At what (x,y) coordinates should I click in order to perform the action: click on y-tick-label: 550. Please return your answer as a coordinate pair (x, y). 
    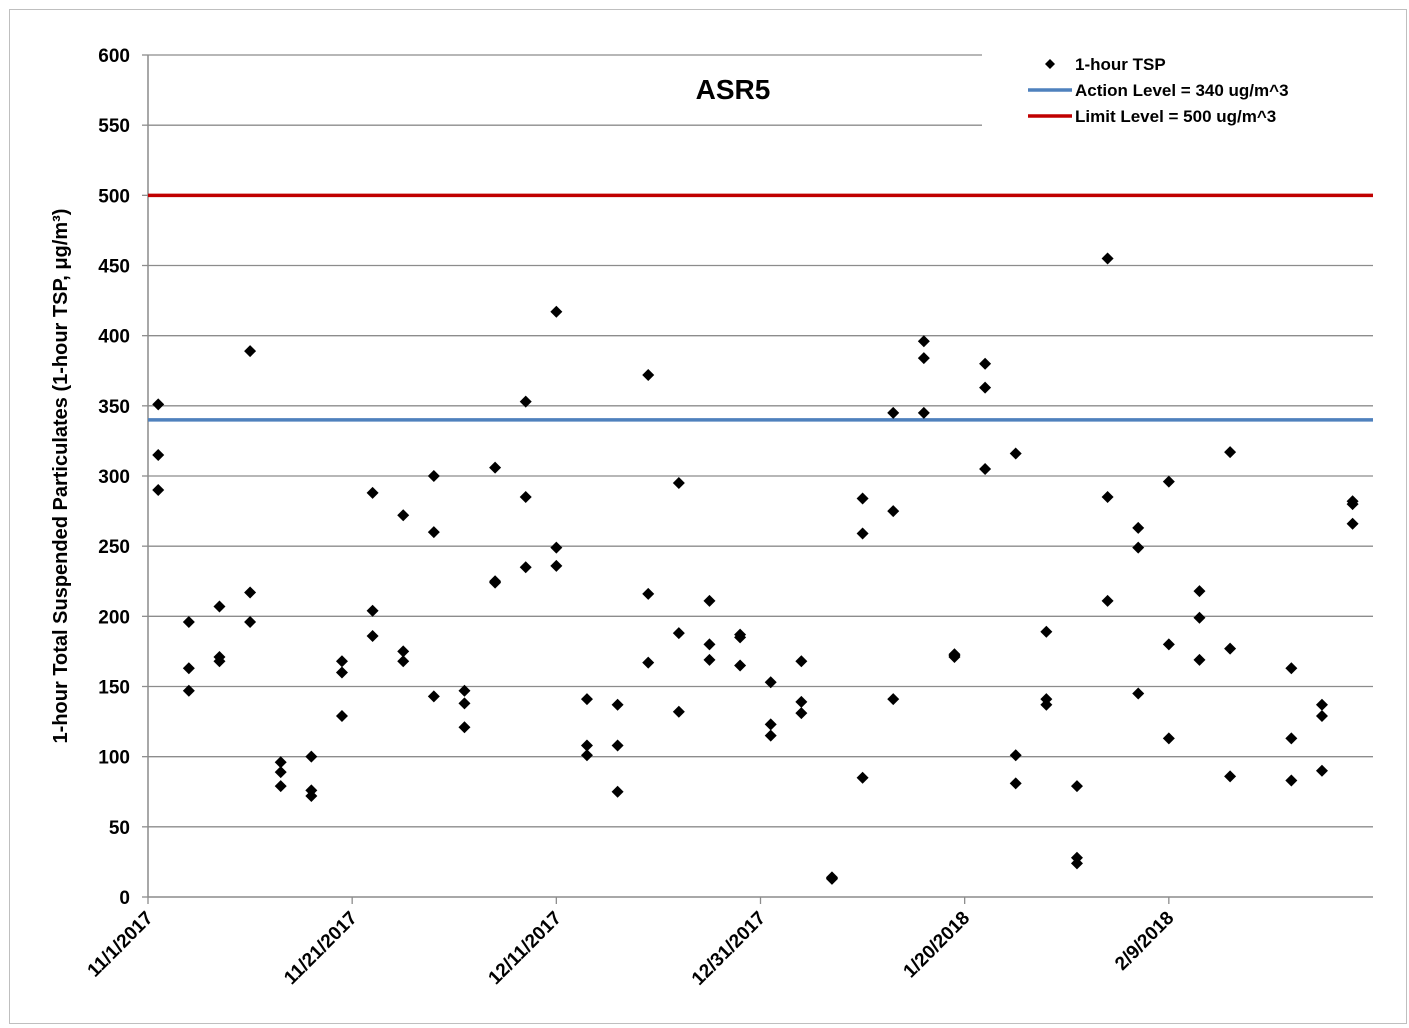
    Looking at the image, I should click on (114, 126).